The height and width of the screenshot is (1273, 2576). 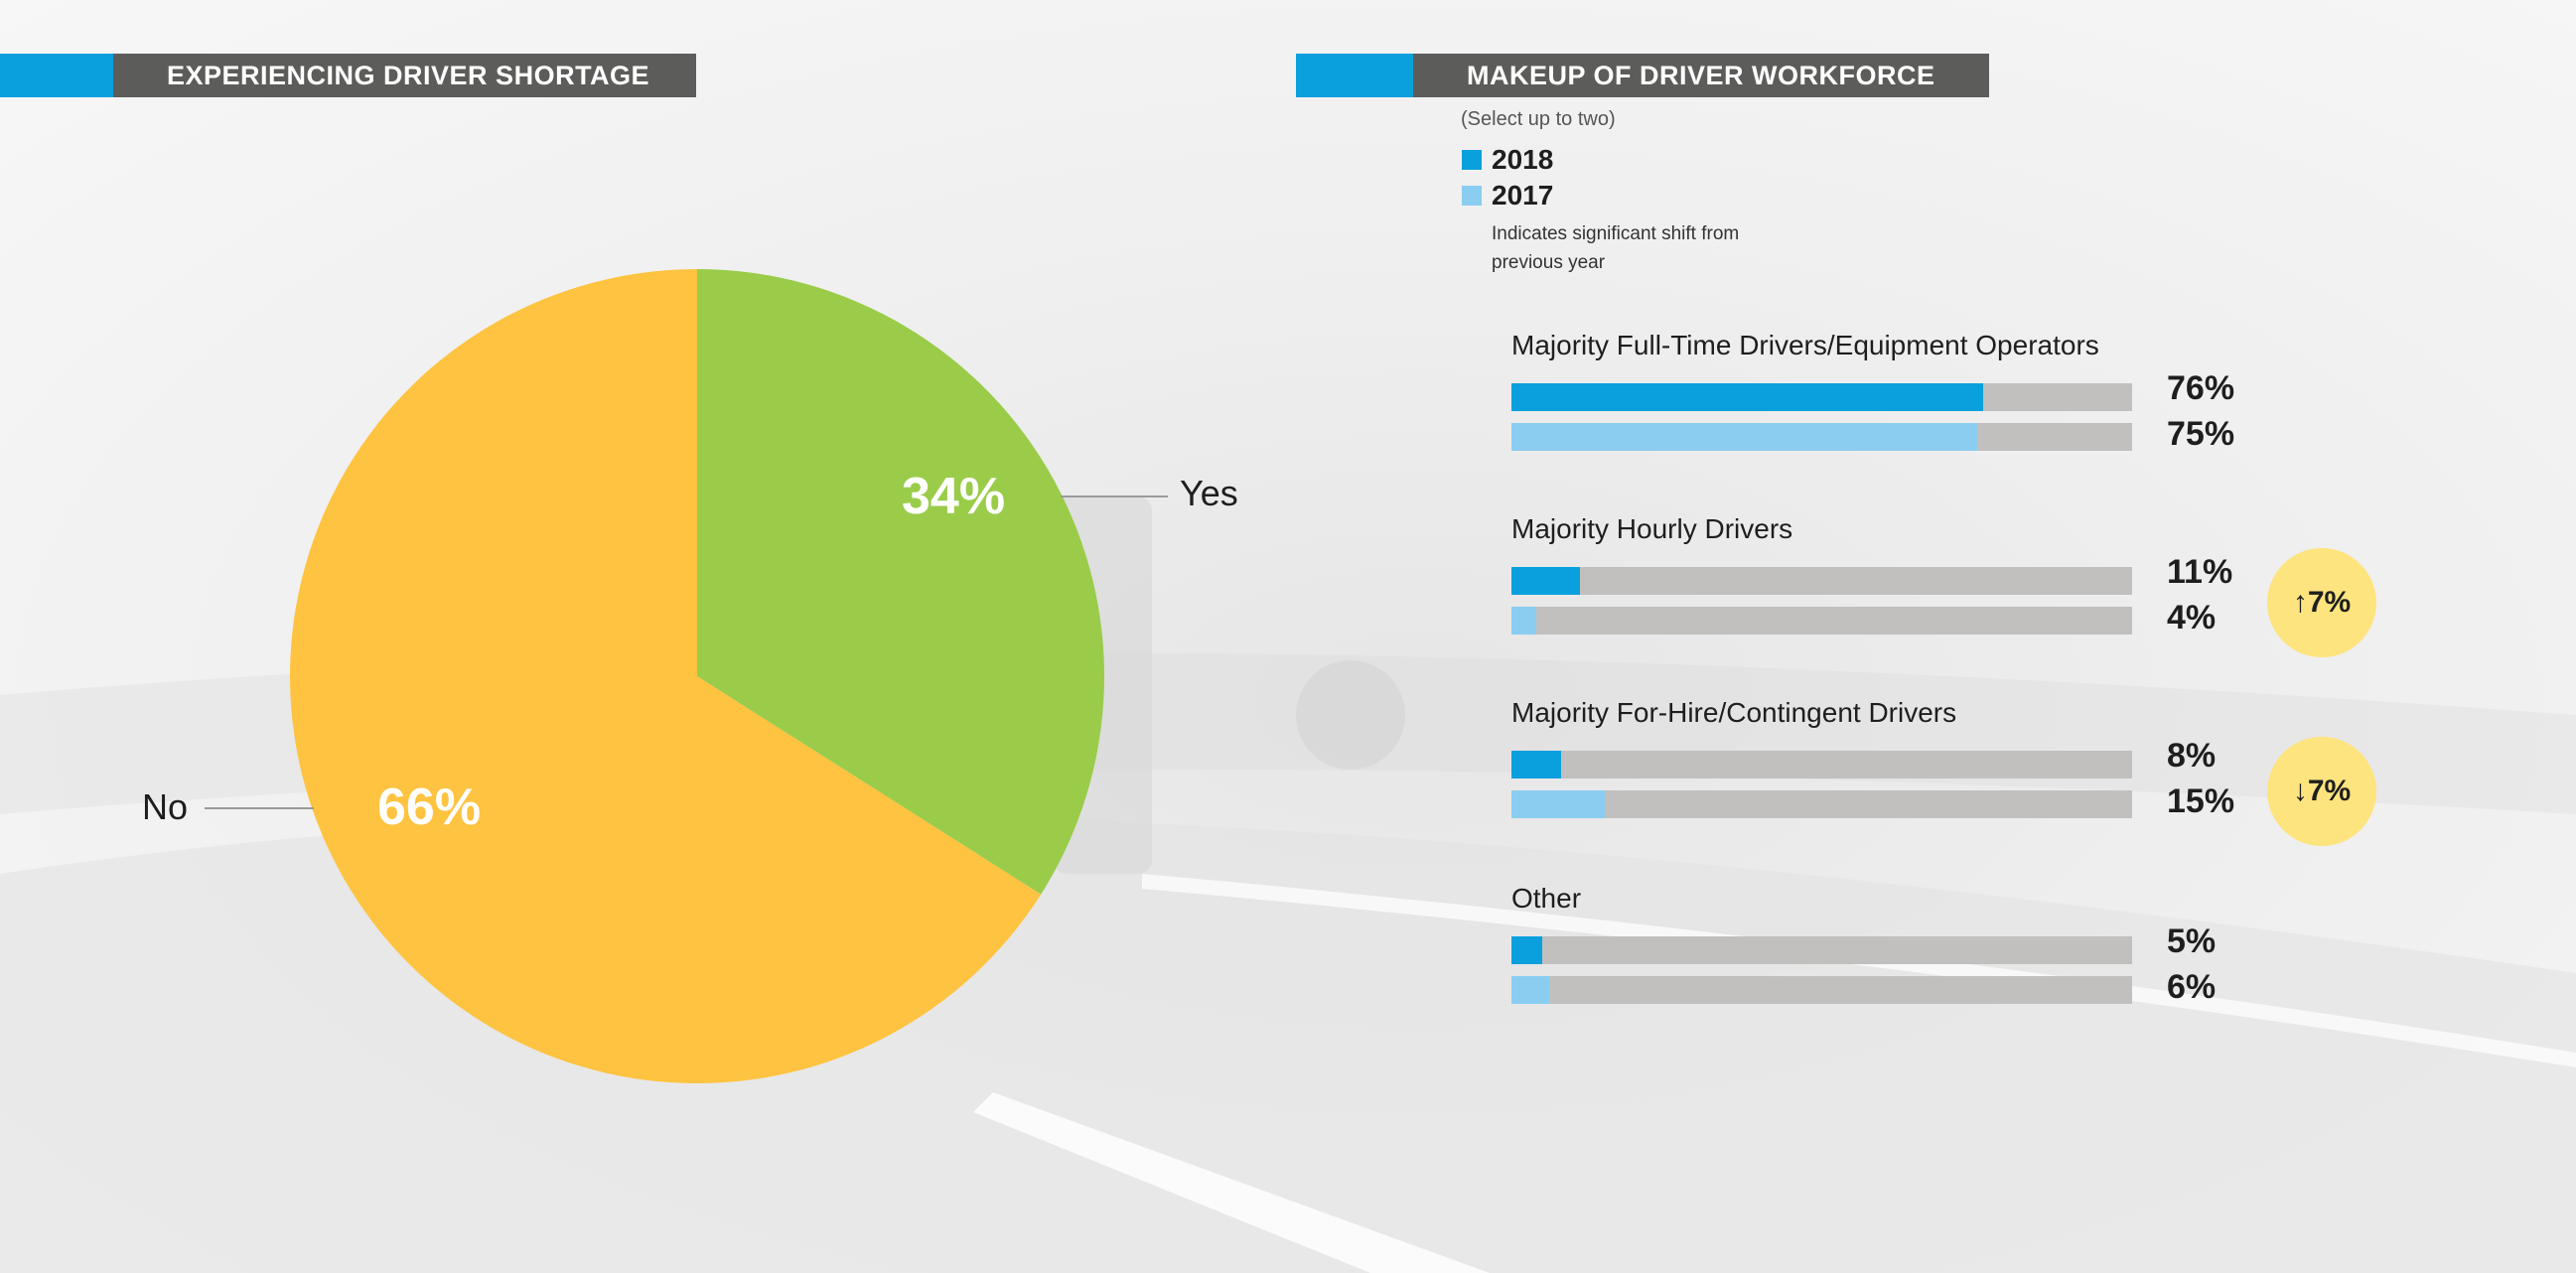 I want to click on shift-badge-down: ↓7%, so click(x=2321, y=791).